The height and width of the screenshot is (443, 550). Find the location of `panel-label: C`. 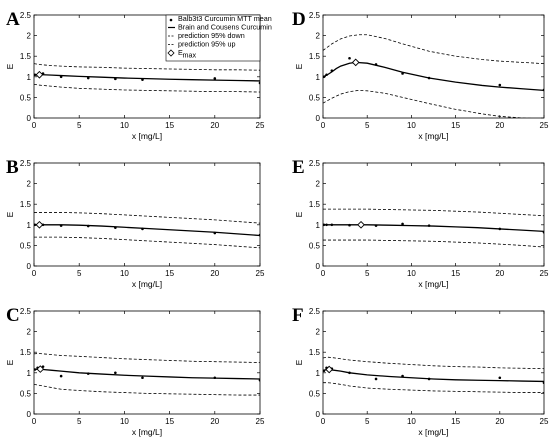

panel-label: C is located at coordinates (13, 315).